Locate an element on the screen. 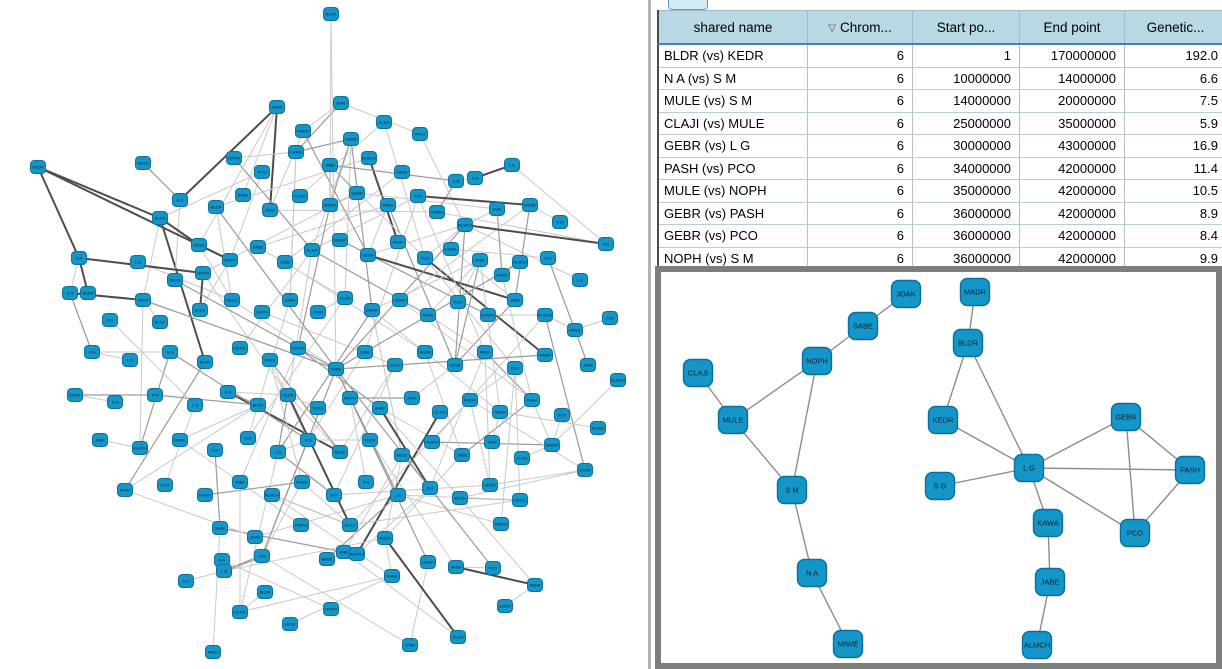 The height and width of the screenshot is (669, 1222). table-row: PASH (vs) PCO 6 34000000 42000000 11.4 is located at coordinates (939, 168).